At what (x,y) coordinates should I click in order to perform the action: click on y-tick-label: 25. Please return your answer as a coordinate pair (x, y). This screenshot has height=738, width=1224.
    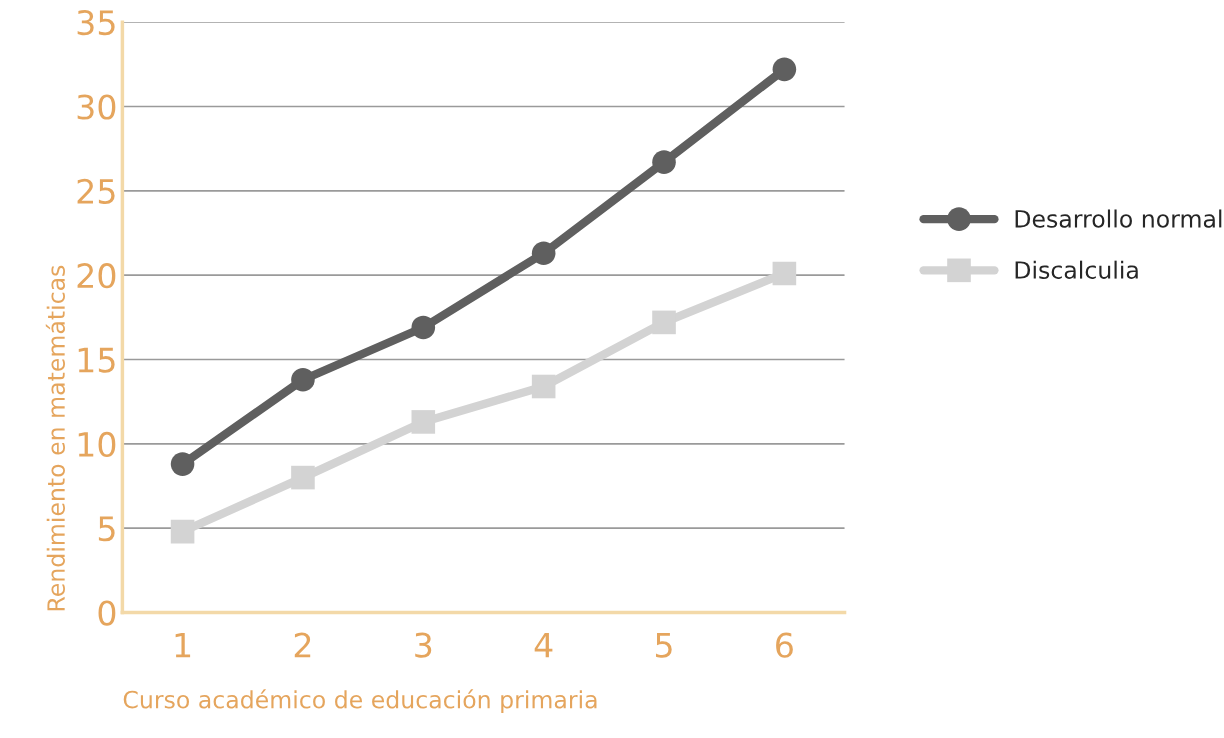
    Looking at the image, I should click on (96, 191).